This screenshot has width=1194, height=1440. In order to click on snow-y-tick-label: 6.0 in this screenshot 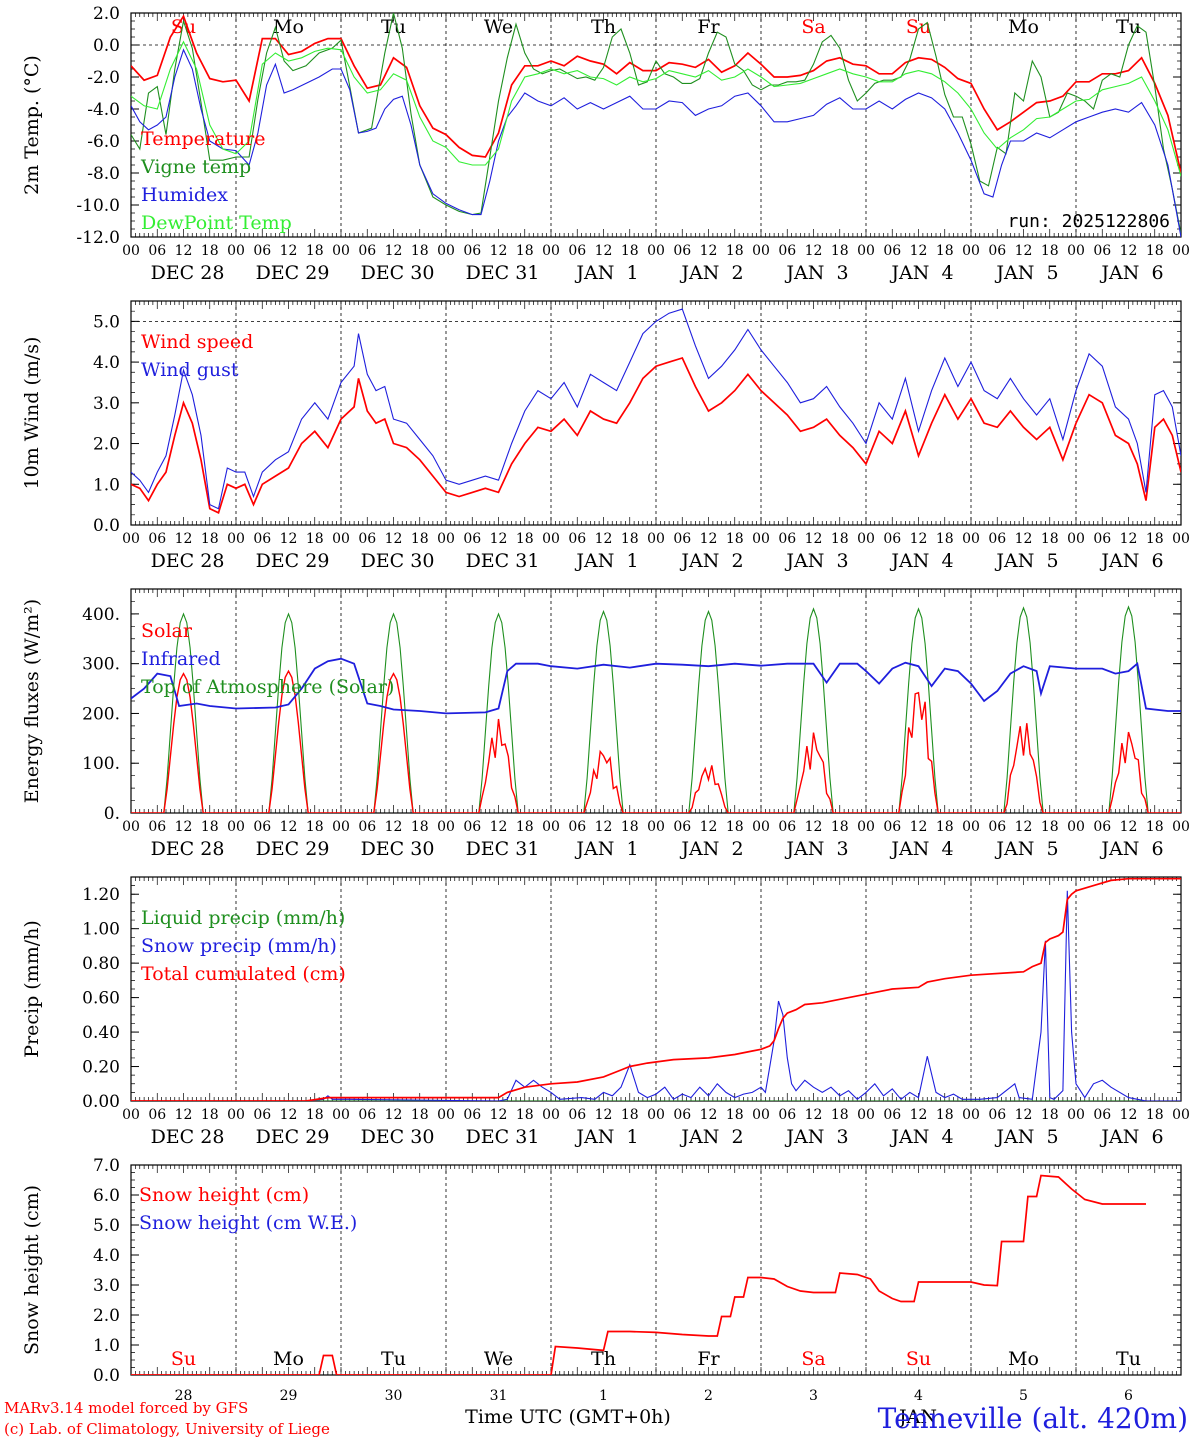, I will do `click(106, 1196)`.